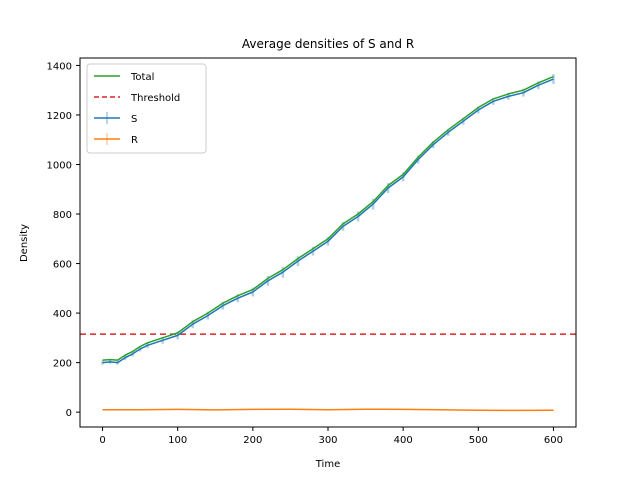  What do you see at coordinates (62, 314) in the screenshot?
I see `y-tick-label: 400` at bounding box center [62, 314].